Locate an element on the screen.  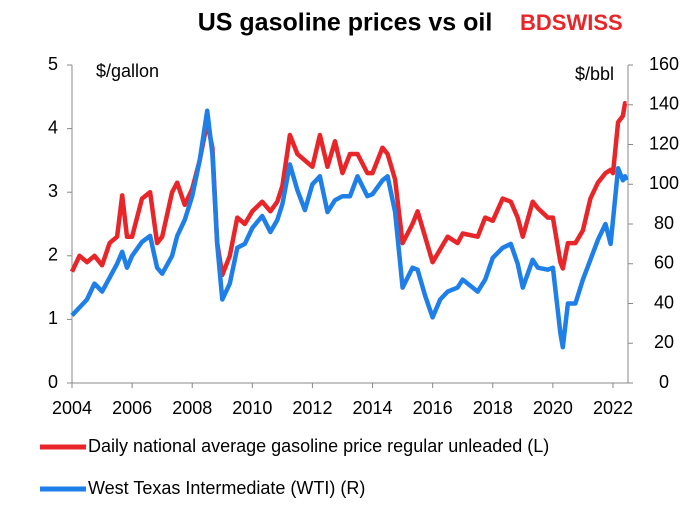
y-tick-label: 4 is located at coordinates (53, 127).